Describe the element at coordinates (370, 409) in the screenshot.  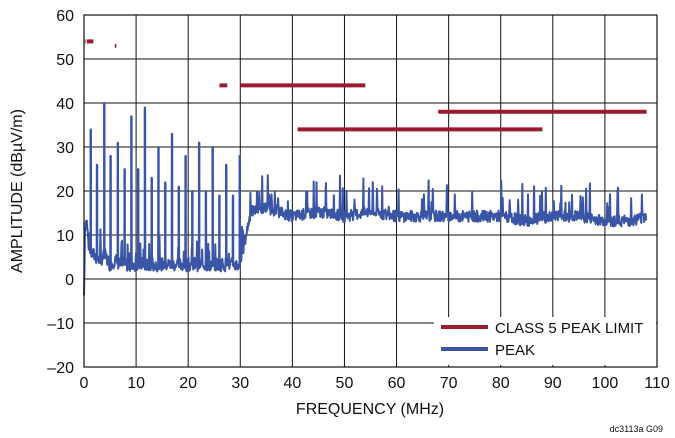
I see `x-axis-title: FREQUENCY (MHz)` at that location.